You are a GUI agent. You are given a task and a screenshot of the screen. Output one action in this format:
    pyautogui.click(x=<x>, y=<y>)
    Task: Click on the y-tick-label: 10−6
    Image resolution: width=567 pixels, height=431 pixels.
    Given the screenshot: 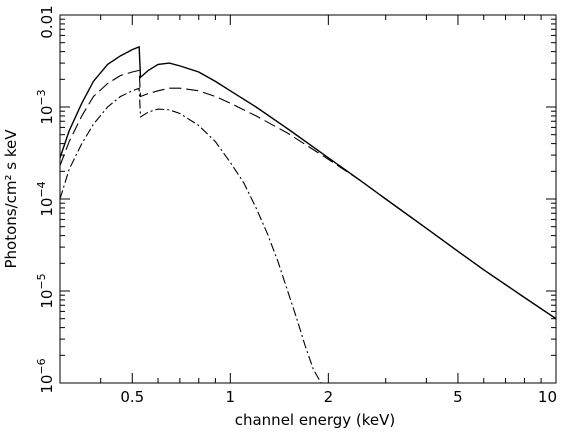 What is the action you would take?
    pyautogui.click(x=45, y=375)
    